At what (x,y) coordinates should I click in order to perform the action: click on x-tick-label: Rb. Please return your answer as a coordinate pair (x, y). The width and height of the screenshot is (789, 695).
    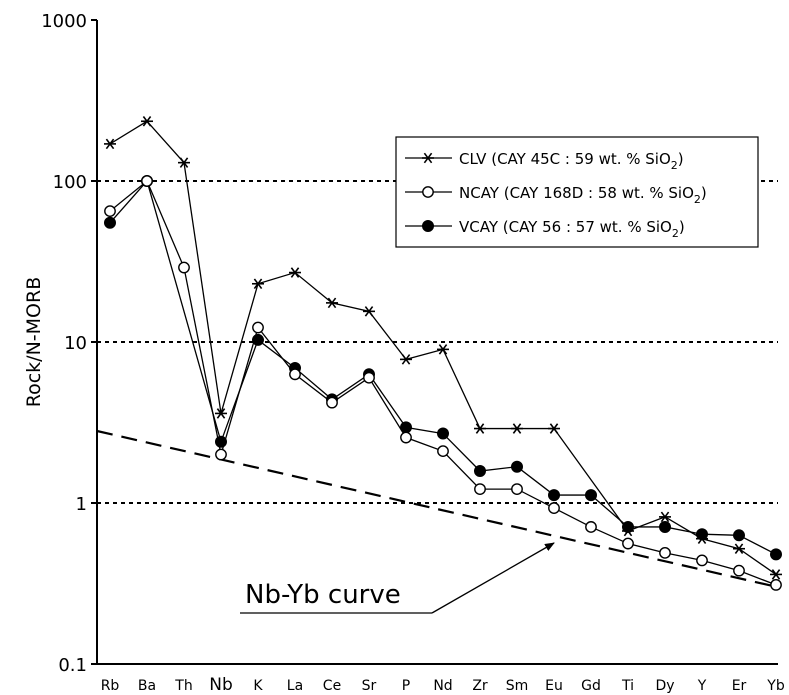
    Looking at the image, I should click on (110, 686).